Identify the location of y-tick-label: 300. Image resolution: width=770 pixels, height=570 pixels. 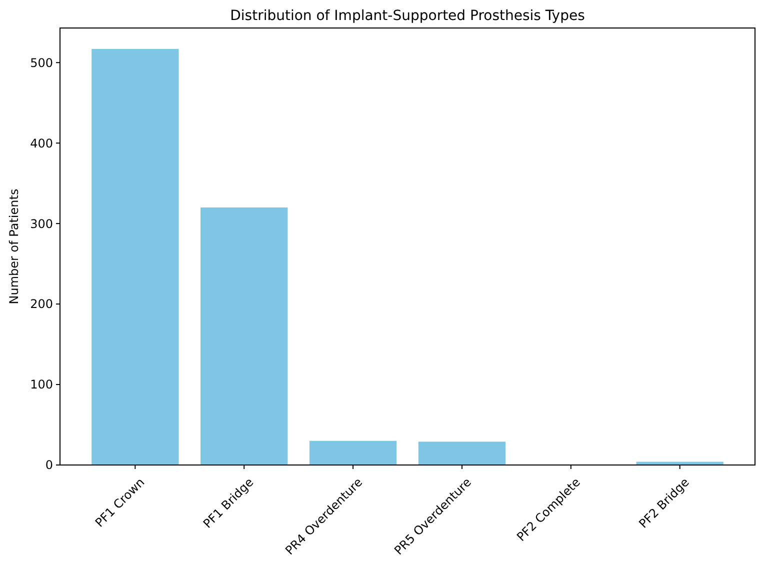
(41, 223).